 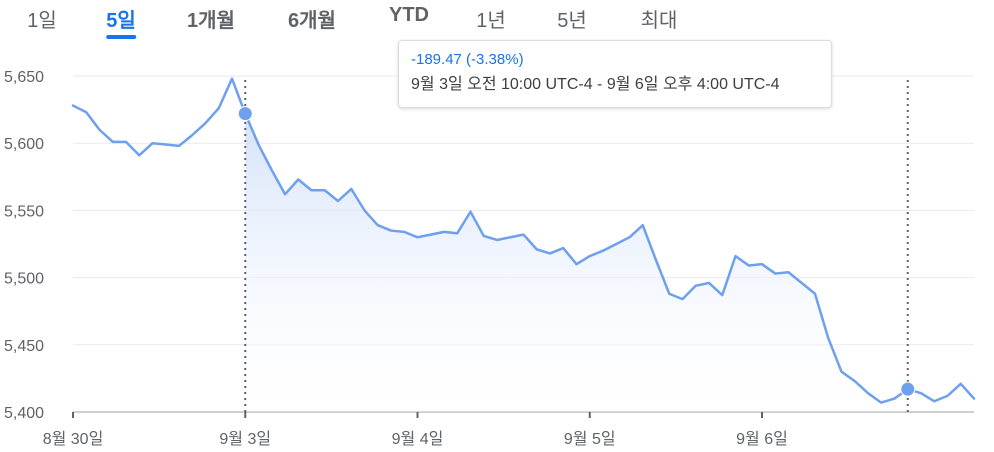 I want to click on y-tick-label: 5,650, so click(x=24, y=77).